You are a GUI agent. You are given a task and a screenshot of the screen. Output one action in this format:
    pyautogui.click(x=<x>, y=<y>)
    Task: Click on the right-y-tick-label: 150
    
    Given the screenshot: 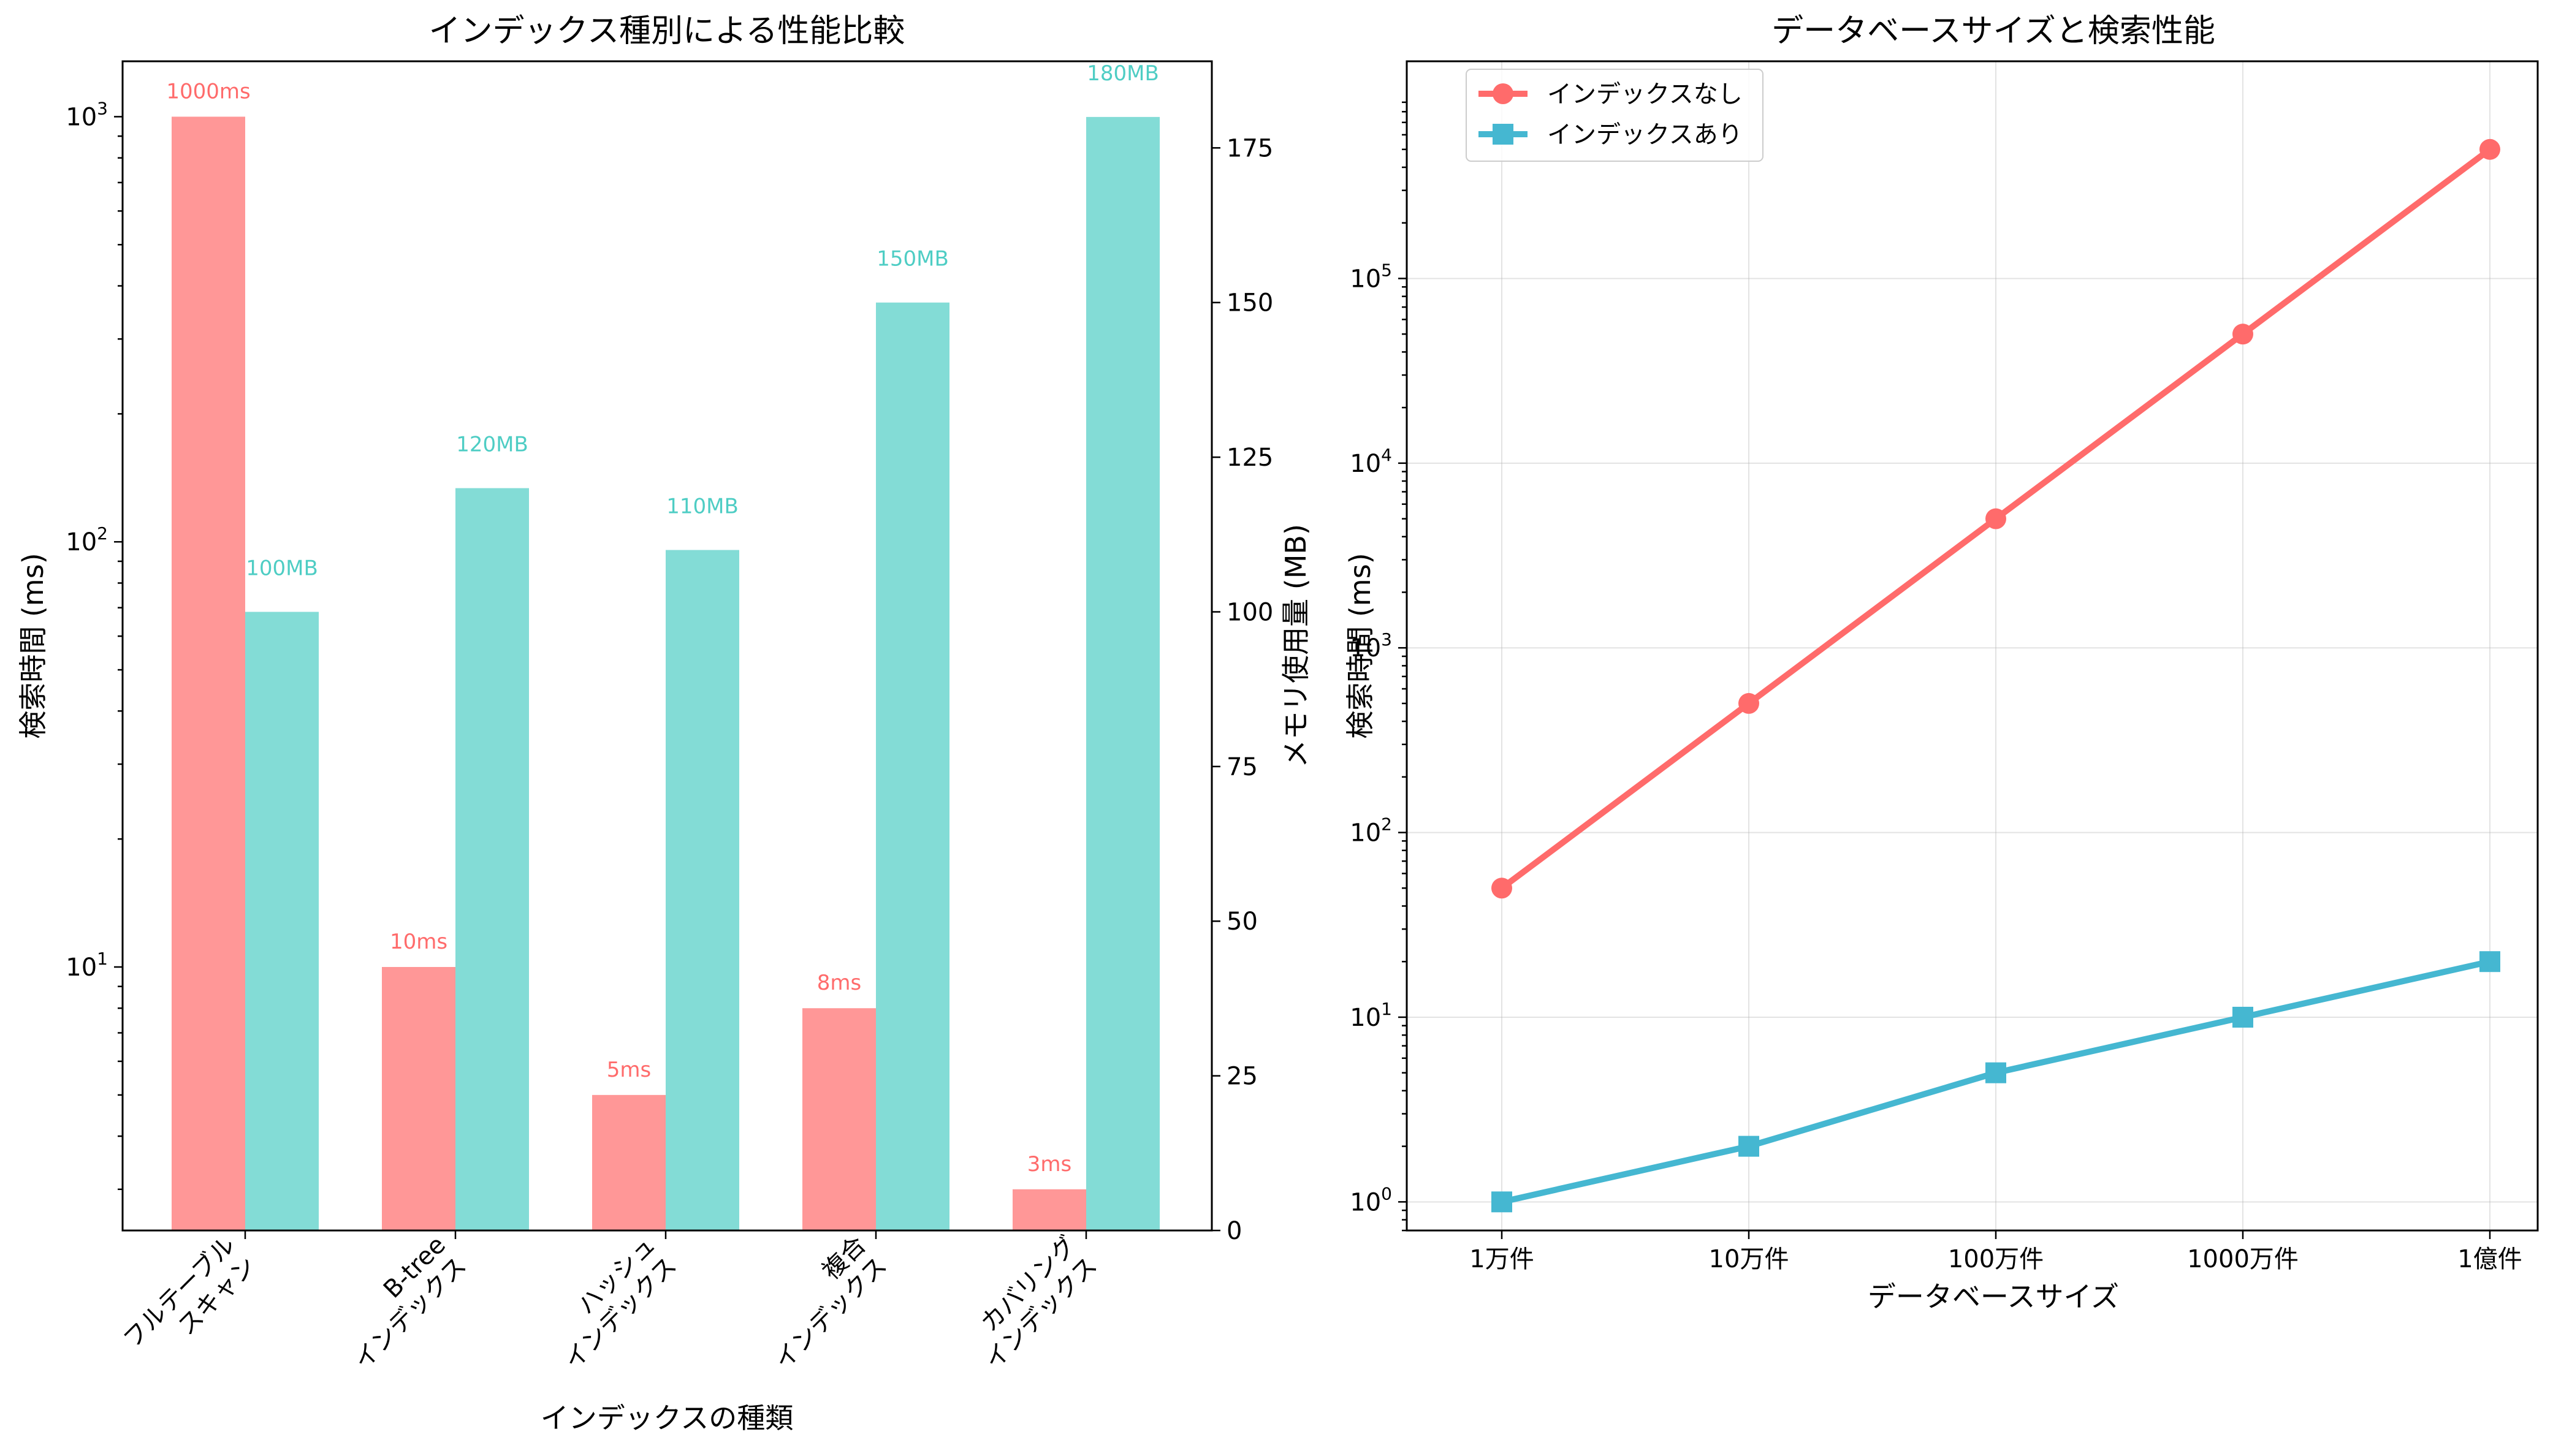 What is the action you would take?
    pyautogui.click(x=1250, y=303)
    